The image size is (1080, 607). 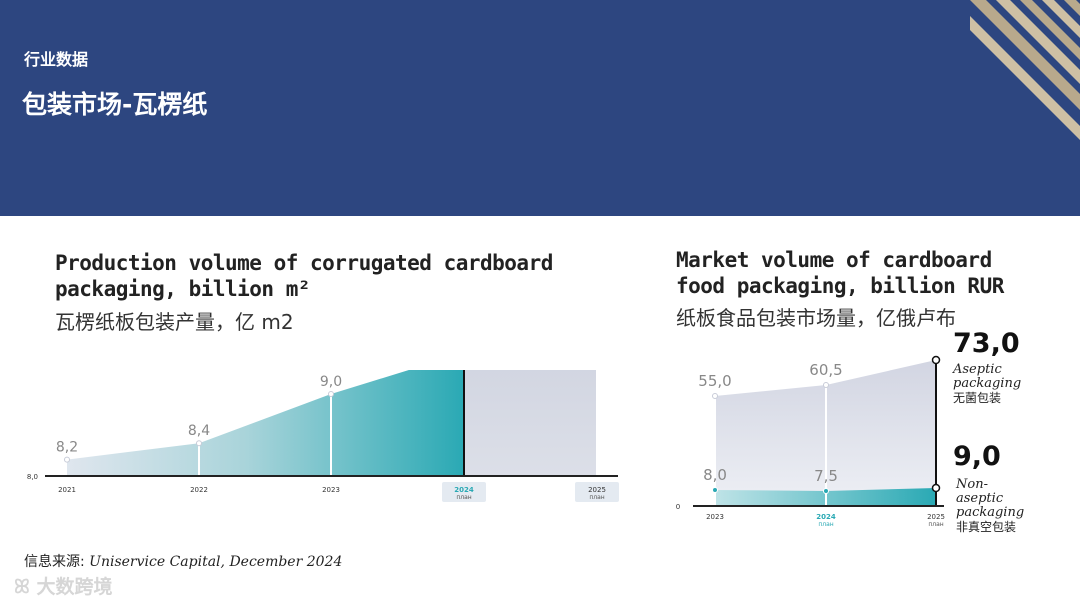 I want to click on aseptic-legend-line2: packaging, so click(x=987, y=383).